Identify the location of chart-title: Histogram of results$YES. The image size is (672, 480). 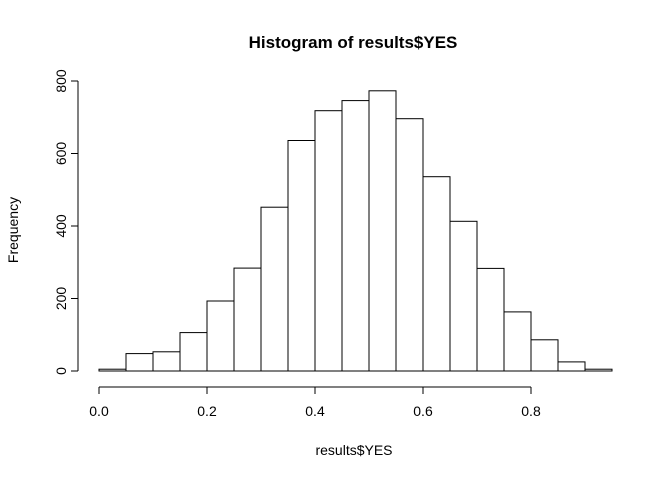
(353, 42).